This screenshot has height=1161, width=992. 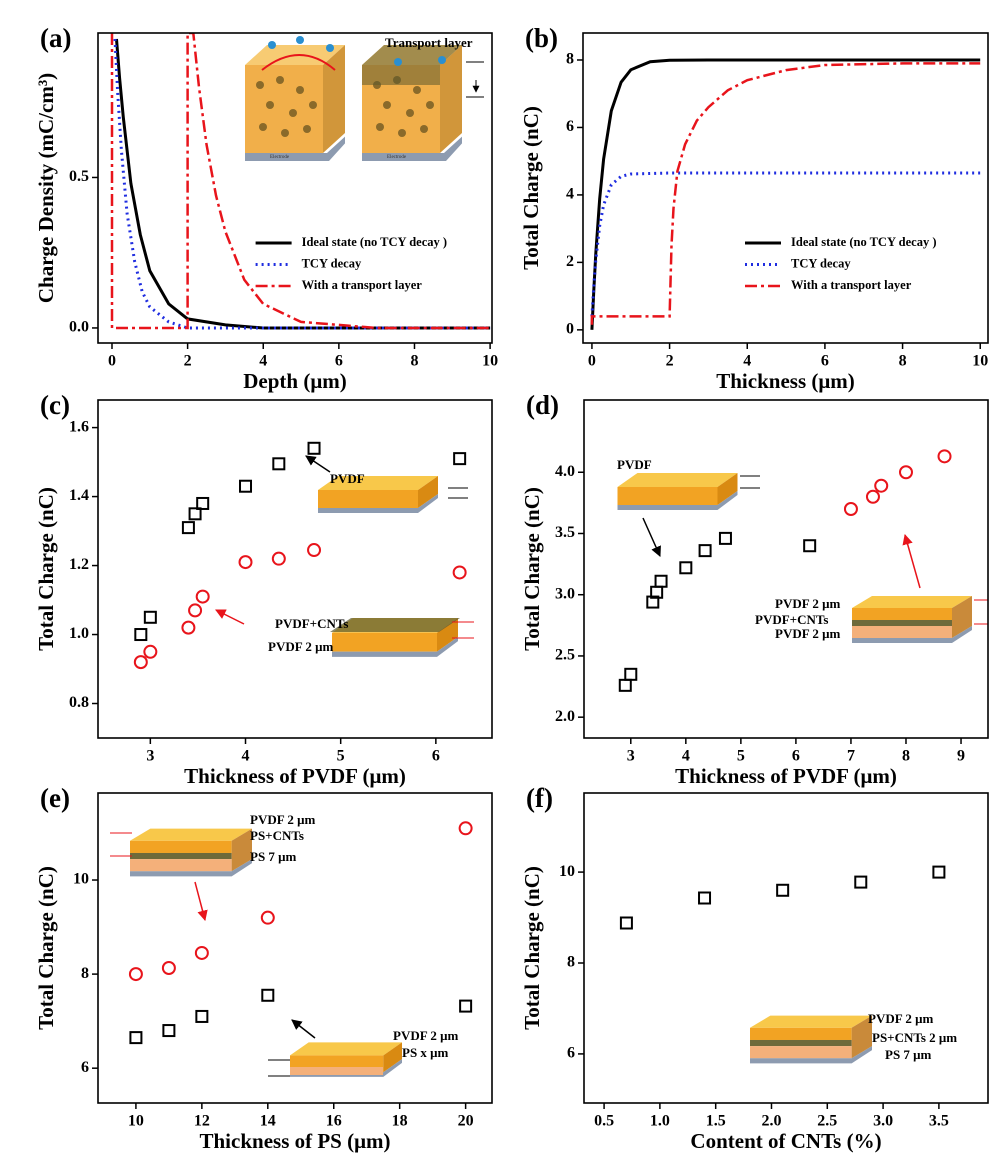 I want to click on inset-slab, so click(x=677, y=491).